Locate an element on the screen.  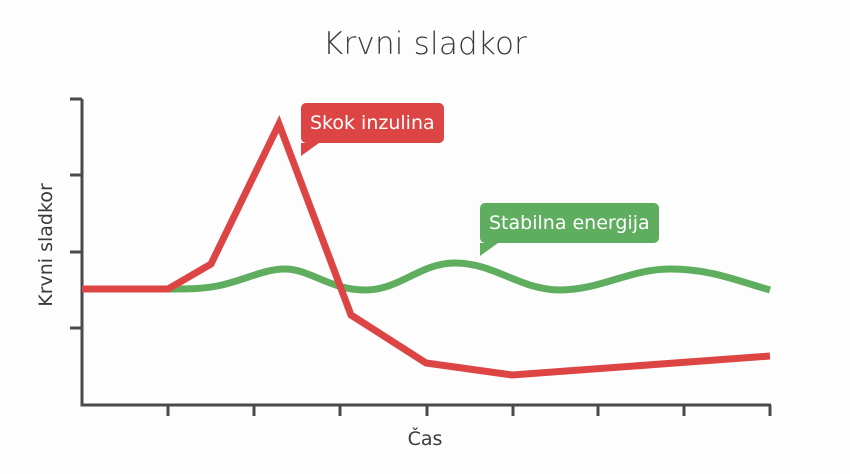
green-series-line is located at coordinates (469, 276).